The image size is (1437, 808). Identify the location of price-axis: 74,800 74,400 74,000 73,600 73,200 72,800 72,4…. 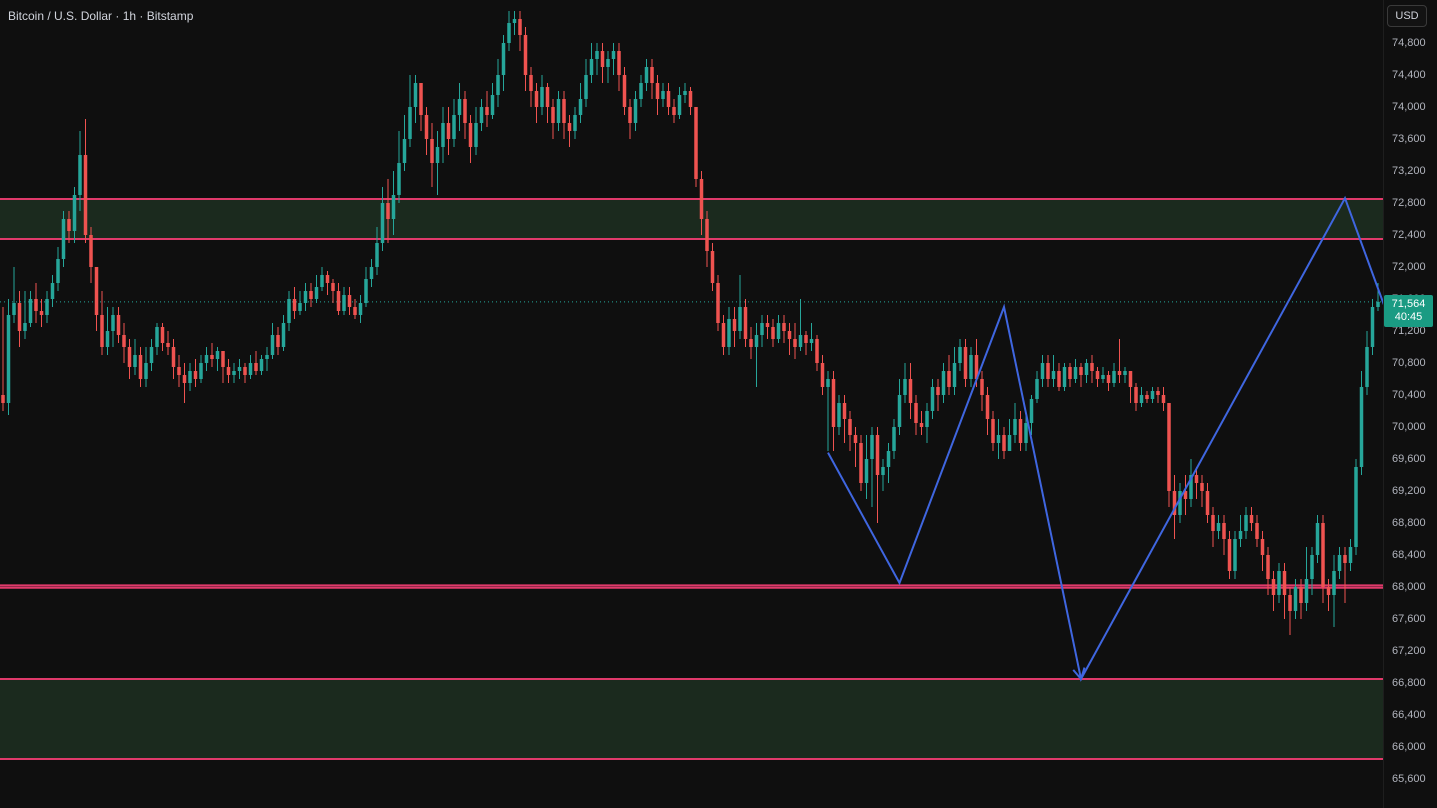
(1410, 404).